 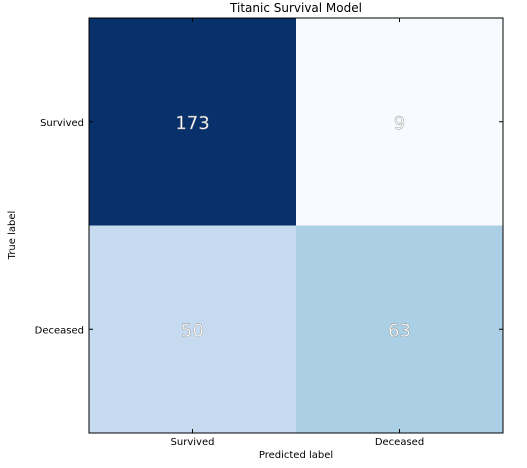 What do you see at coordinates (296, 455) in the screenshot?
I see `x-axis-label: Predicted label` at bounding box center [296, 455].